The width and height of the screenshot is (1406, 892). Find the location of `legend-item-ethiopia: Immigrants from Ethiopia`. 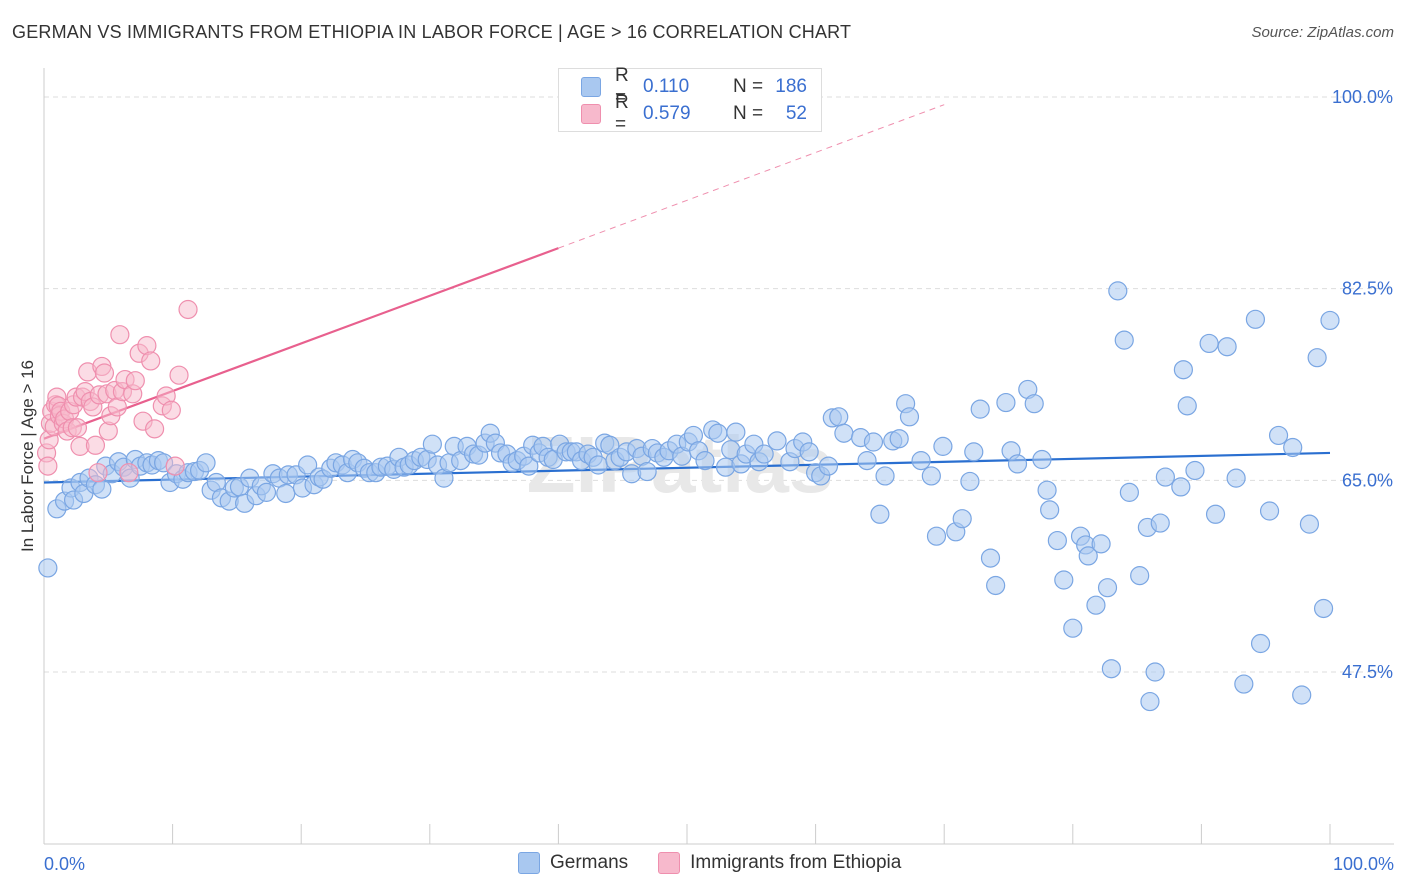

legend-item-ethiopia: Immigrants from Ethiopia is located at coordinates (779, 863).